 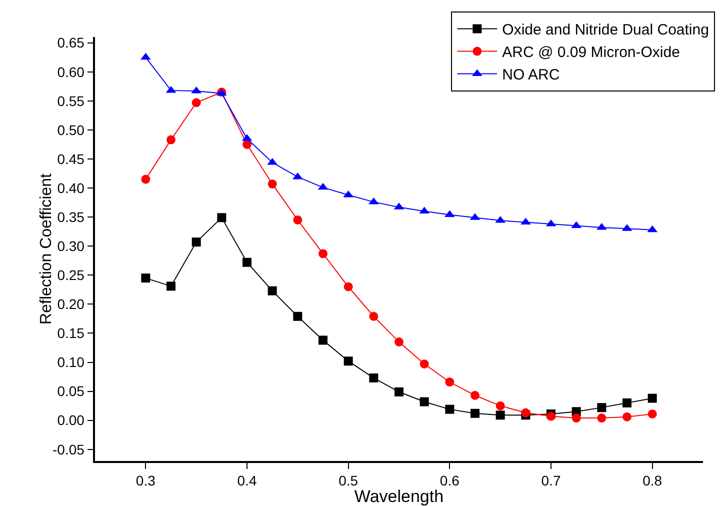 I want to click on y-tick-label: 0.45, so click(x=71, y=158).